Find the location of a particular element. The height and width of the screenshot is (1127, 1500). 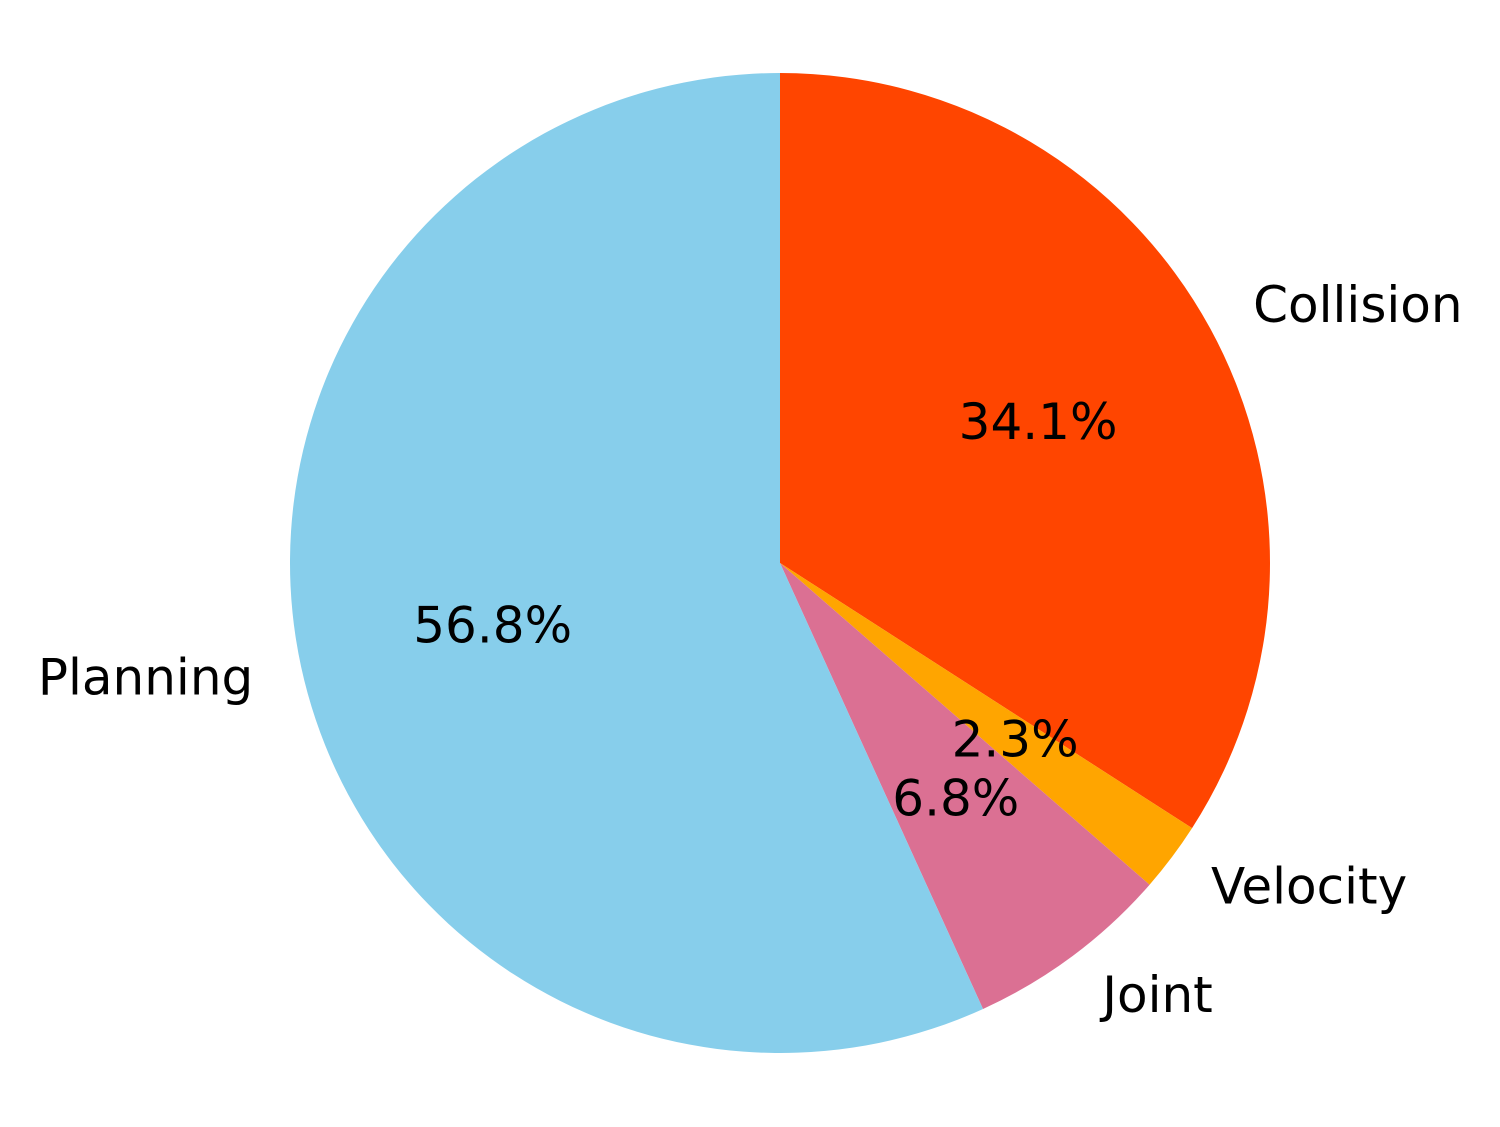

slice-label-velocity: Velocity is located at coordinates (1309, 887).